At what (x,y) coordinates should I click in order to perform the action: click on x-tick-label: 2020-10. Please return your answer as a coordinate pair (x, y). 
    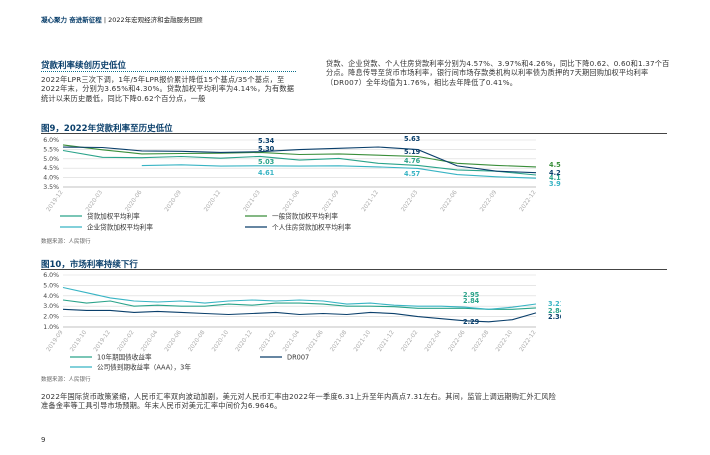
    Looking at the image, I should click on (220, 341).